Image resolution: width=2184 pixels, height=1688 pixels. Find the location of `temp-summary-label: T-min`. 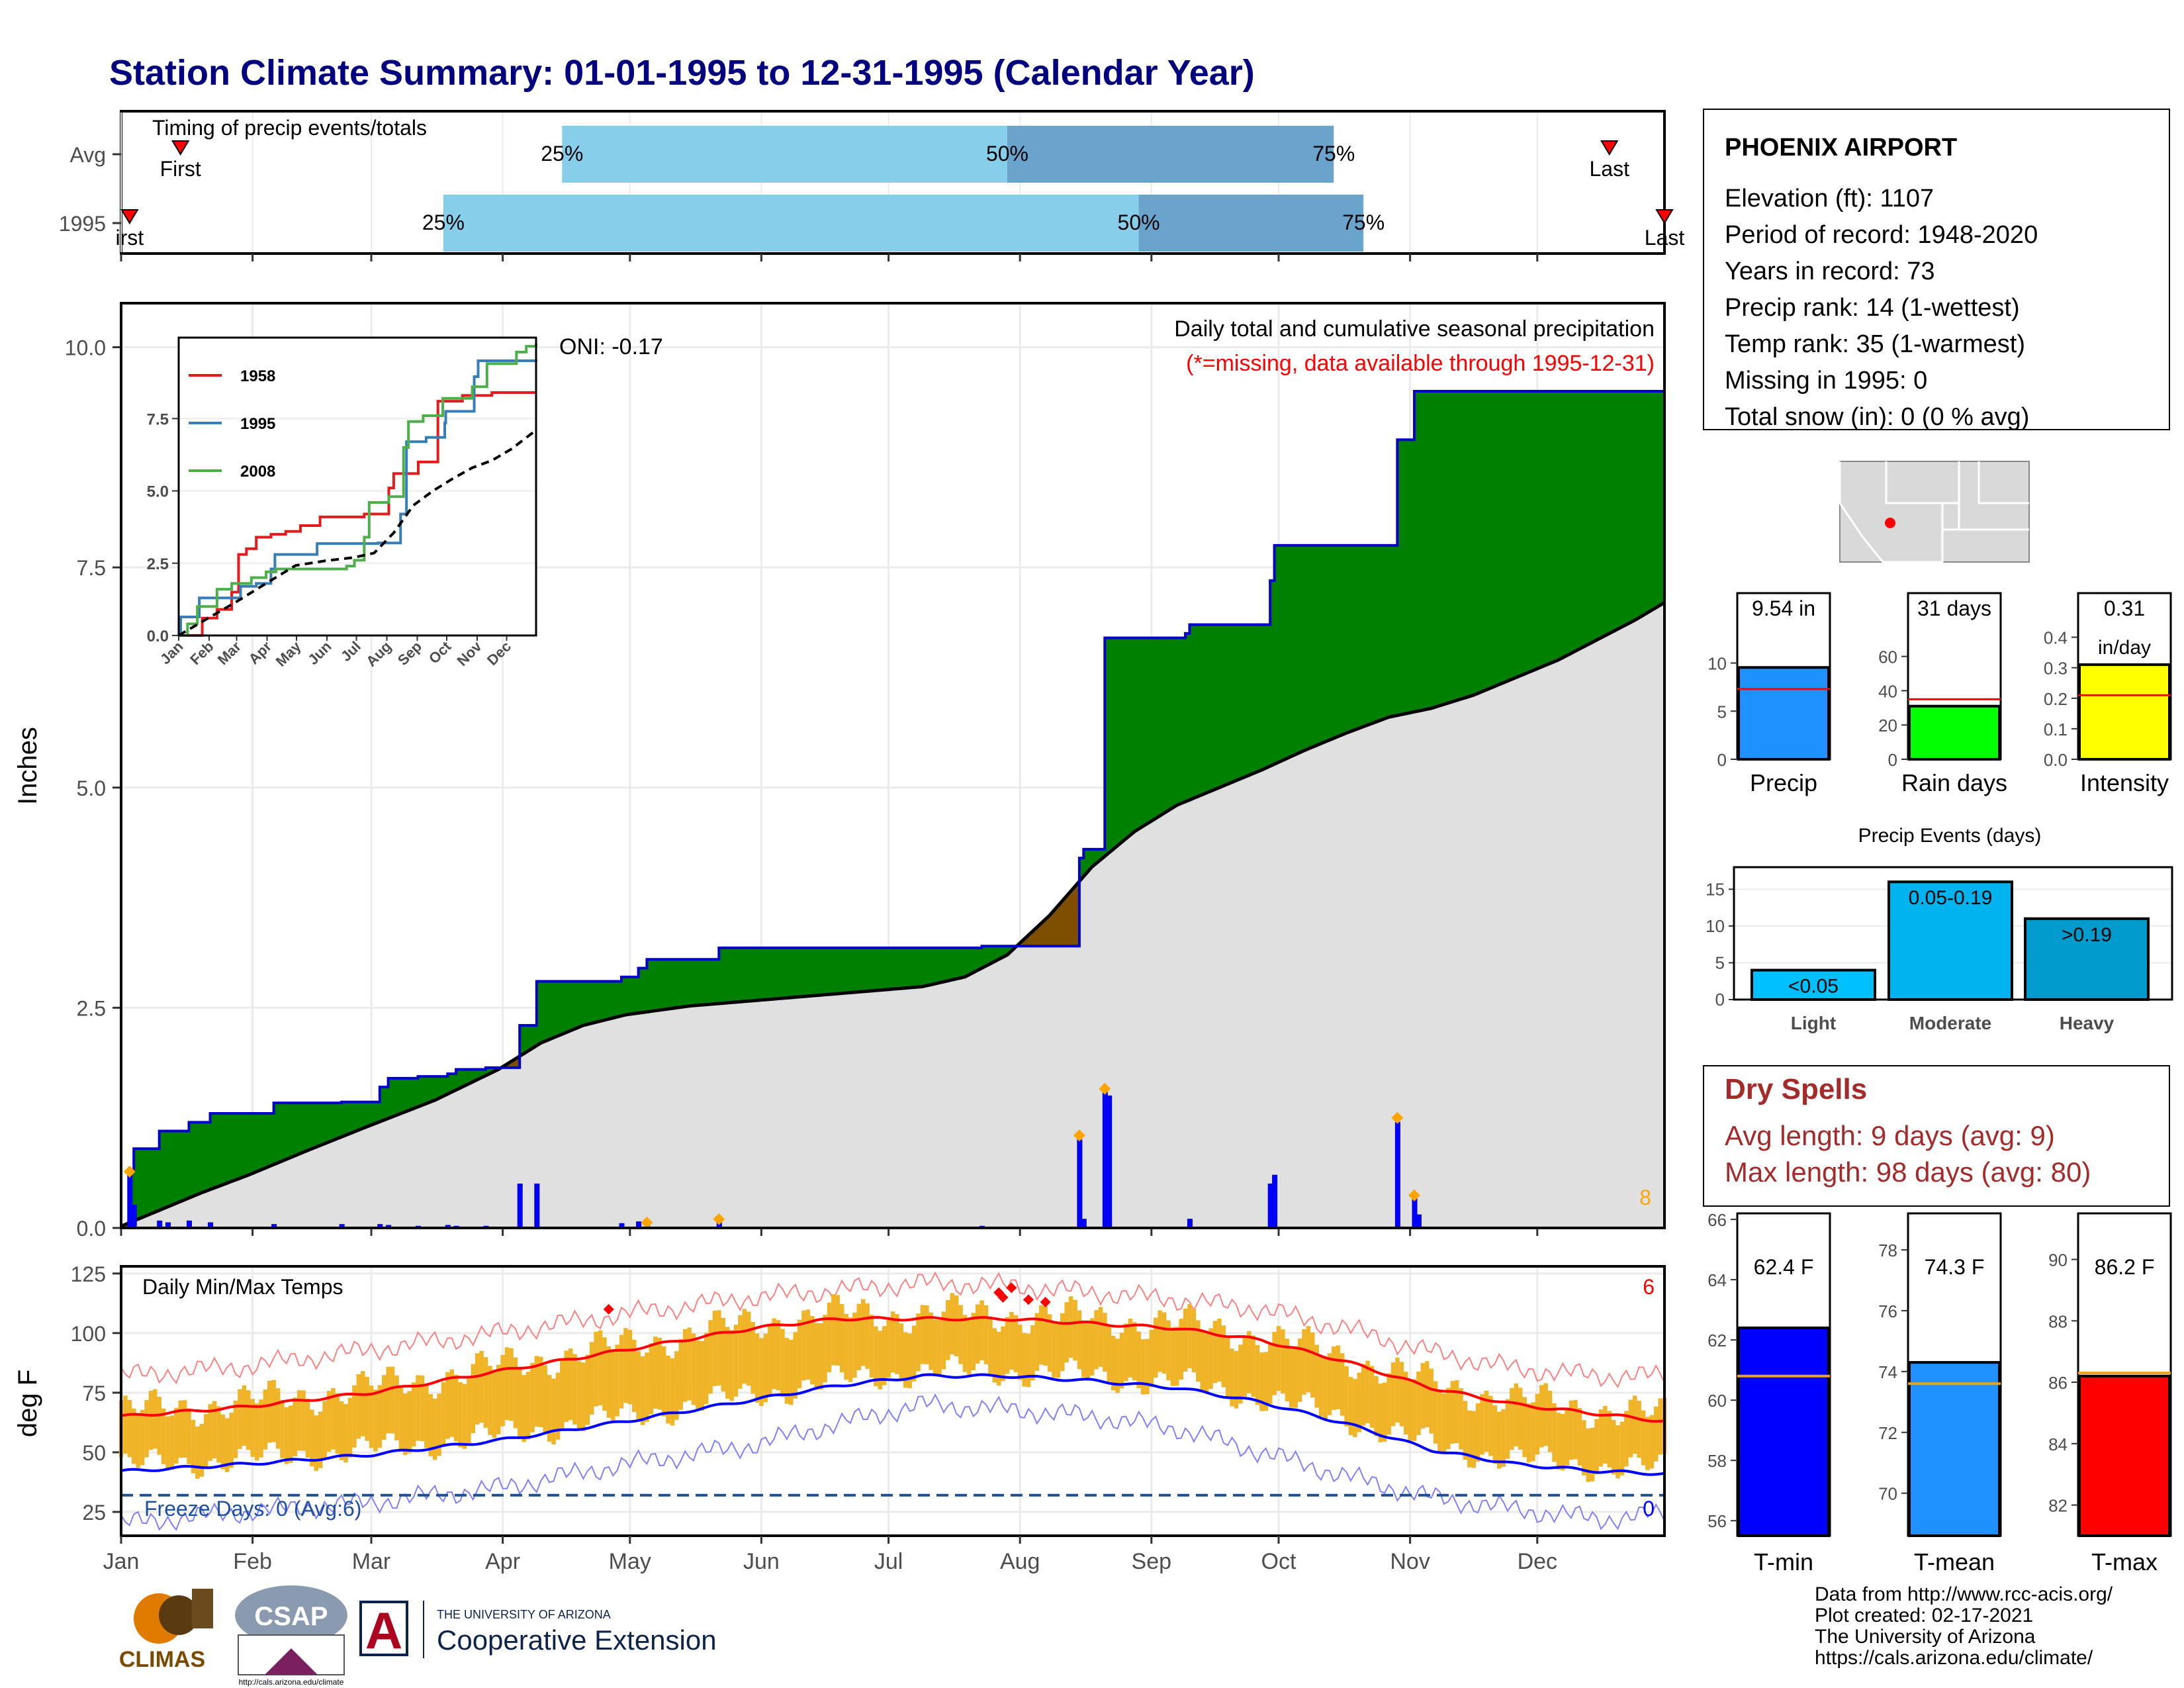

temp-summary-label: T-min is located at coordinates (1783, 1561).